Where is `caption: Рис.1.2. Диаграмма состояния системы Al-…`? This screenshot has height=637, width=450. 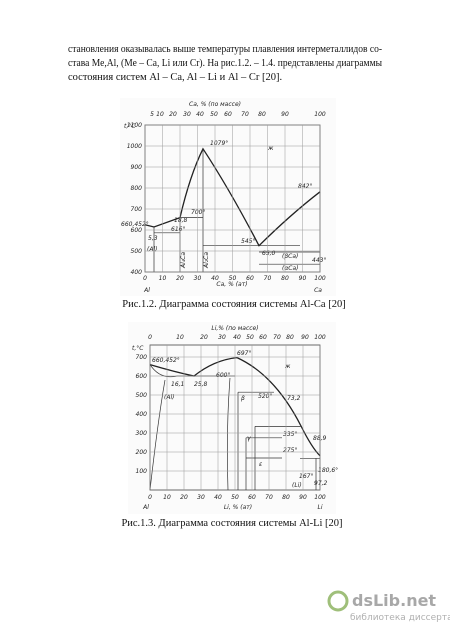
caption: Рис.1.2. Диаграмма состояния системы Al-… is located at coordinates (233, 304).